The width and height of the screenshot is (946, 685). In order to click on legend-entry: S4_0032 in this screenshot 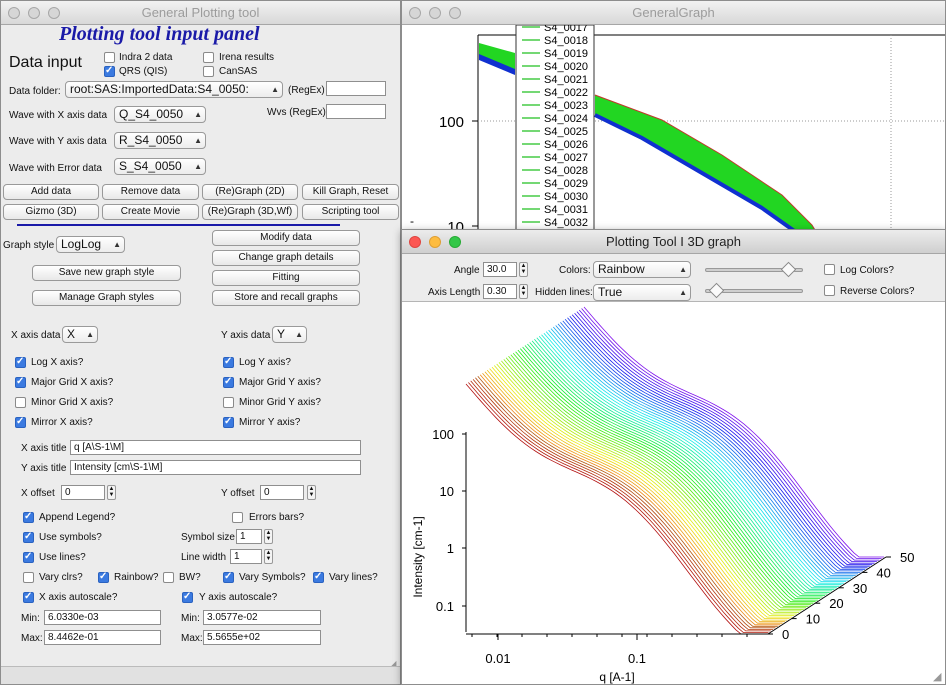, I will do `click(566, 223)`.